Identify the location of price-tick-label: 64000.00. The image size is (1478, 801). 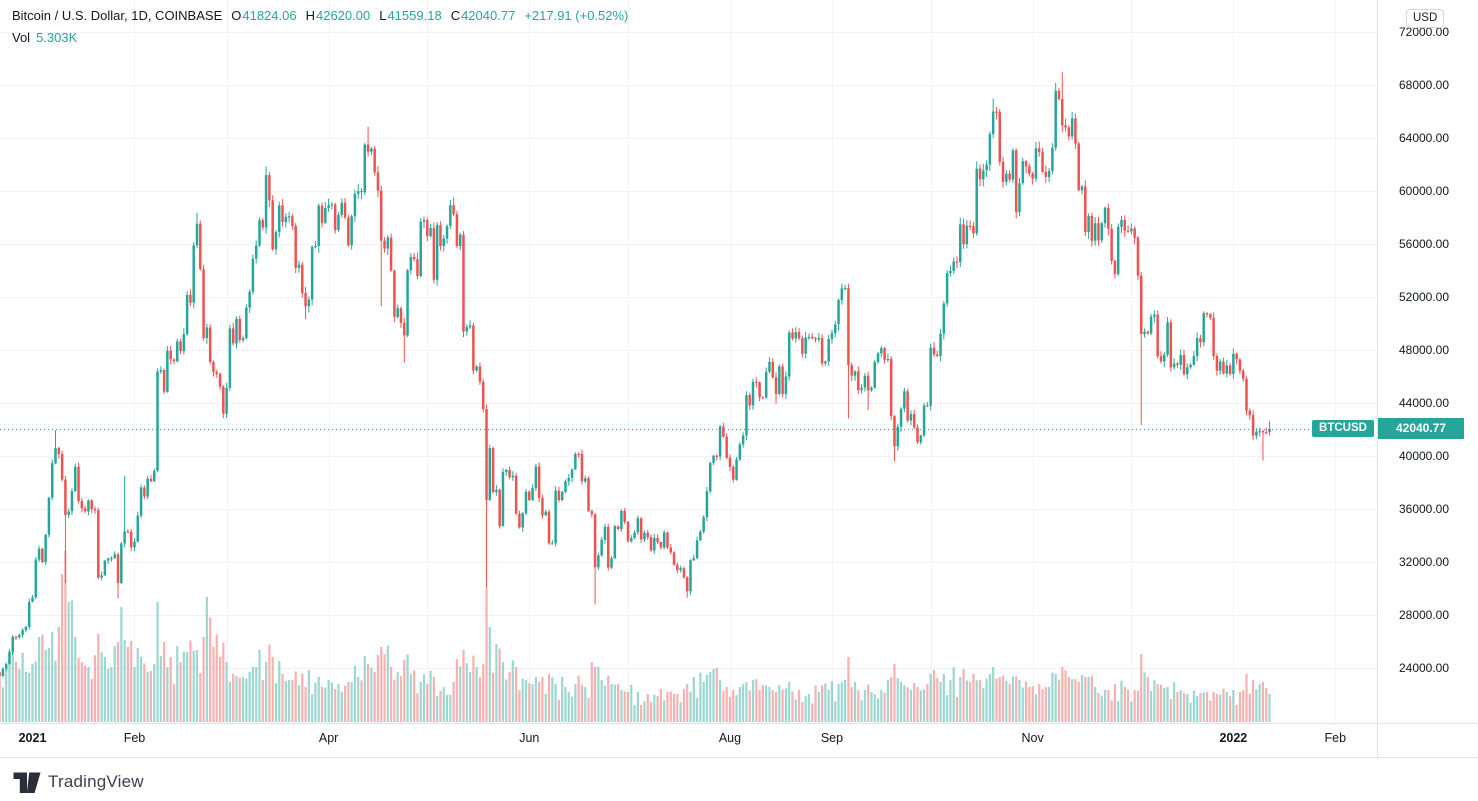
(1424, 138).